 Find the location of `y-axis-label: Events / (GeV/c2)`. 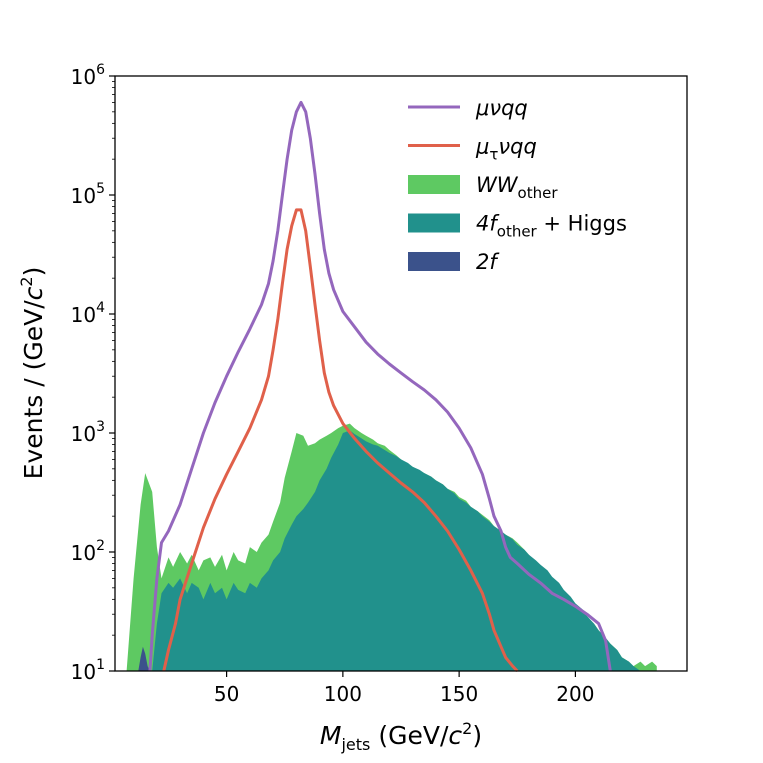

y-axis-label: Events / (GeV/c2) is located at coordinates (32, 373).